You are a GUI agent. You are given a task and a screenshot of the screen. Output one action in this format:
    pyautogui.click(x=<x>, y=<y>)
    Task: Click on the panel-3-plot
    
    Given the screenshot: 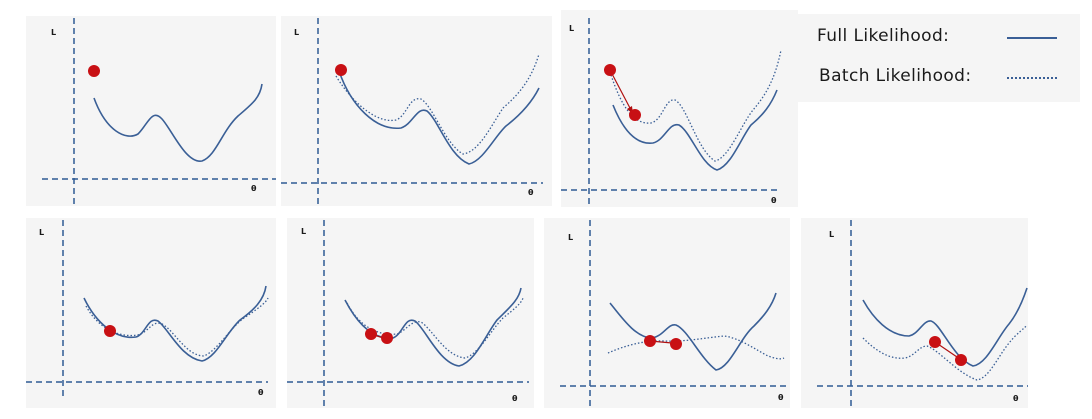 What is the action you would take?
    pyautogui.click(x=671, y=112)
    